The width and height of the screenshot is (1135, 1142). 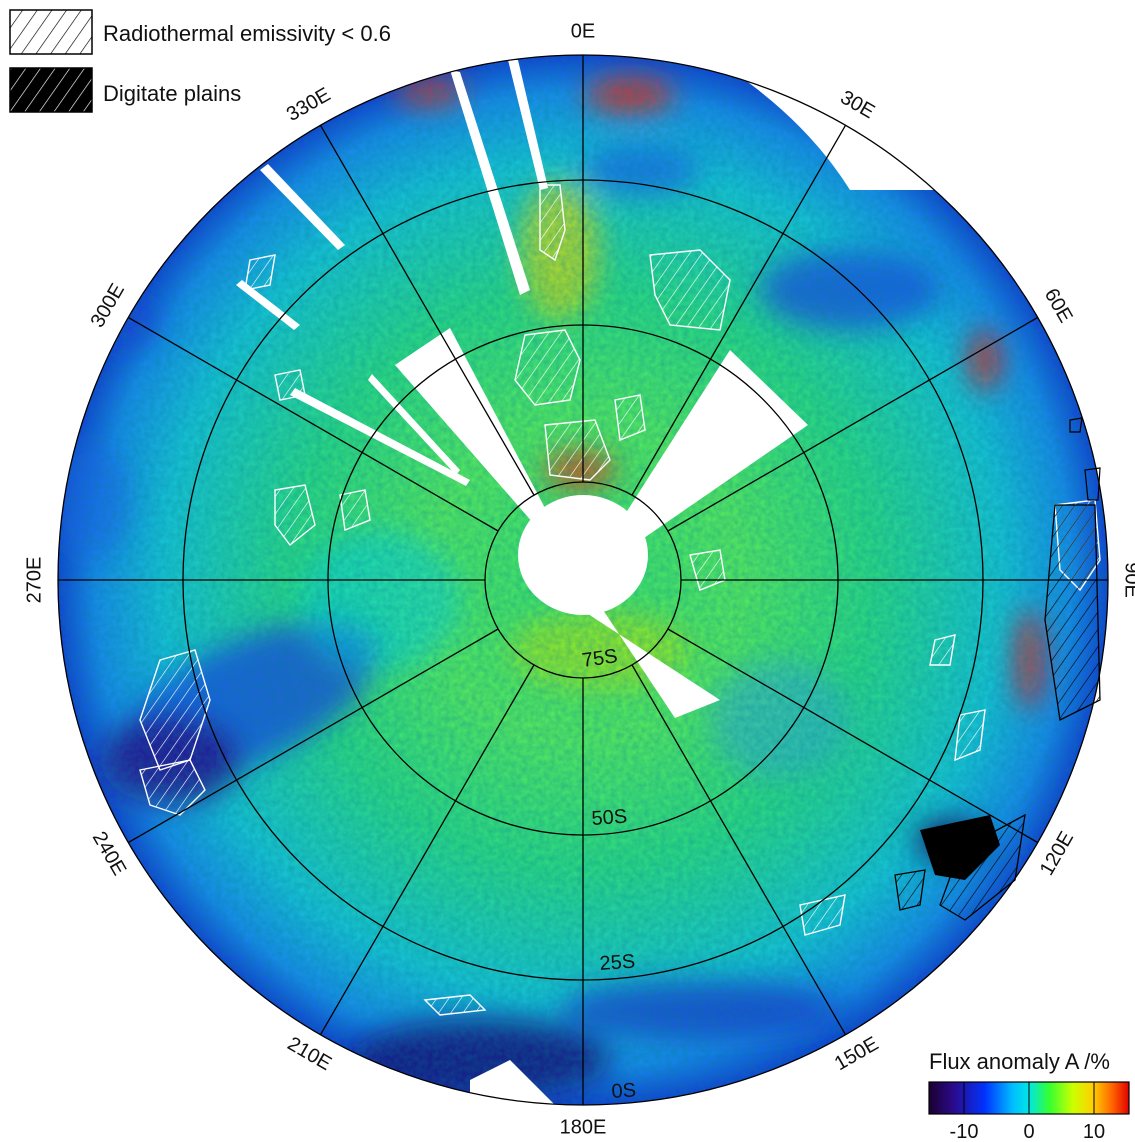 What do you see at coordinates (624, 1091) in the screenshot?
I see `lat-label-0s: 0S` at bounding box center [624, 1091].